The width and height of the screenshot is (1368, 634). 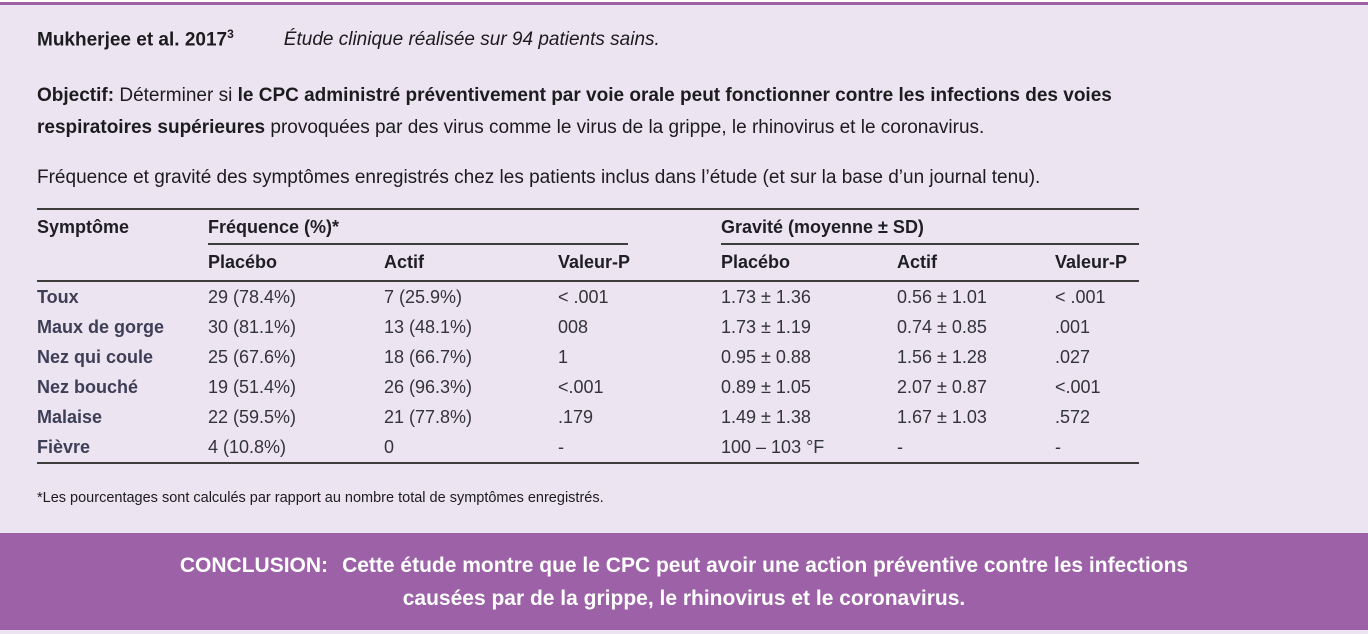 I want to click on cell: 1.73 ± 1.36, so click(x=766, y=296).